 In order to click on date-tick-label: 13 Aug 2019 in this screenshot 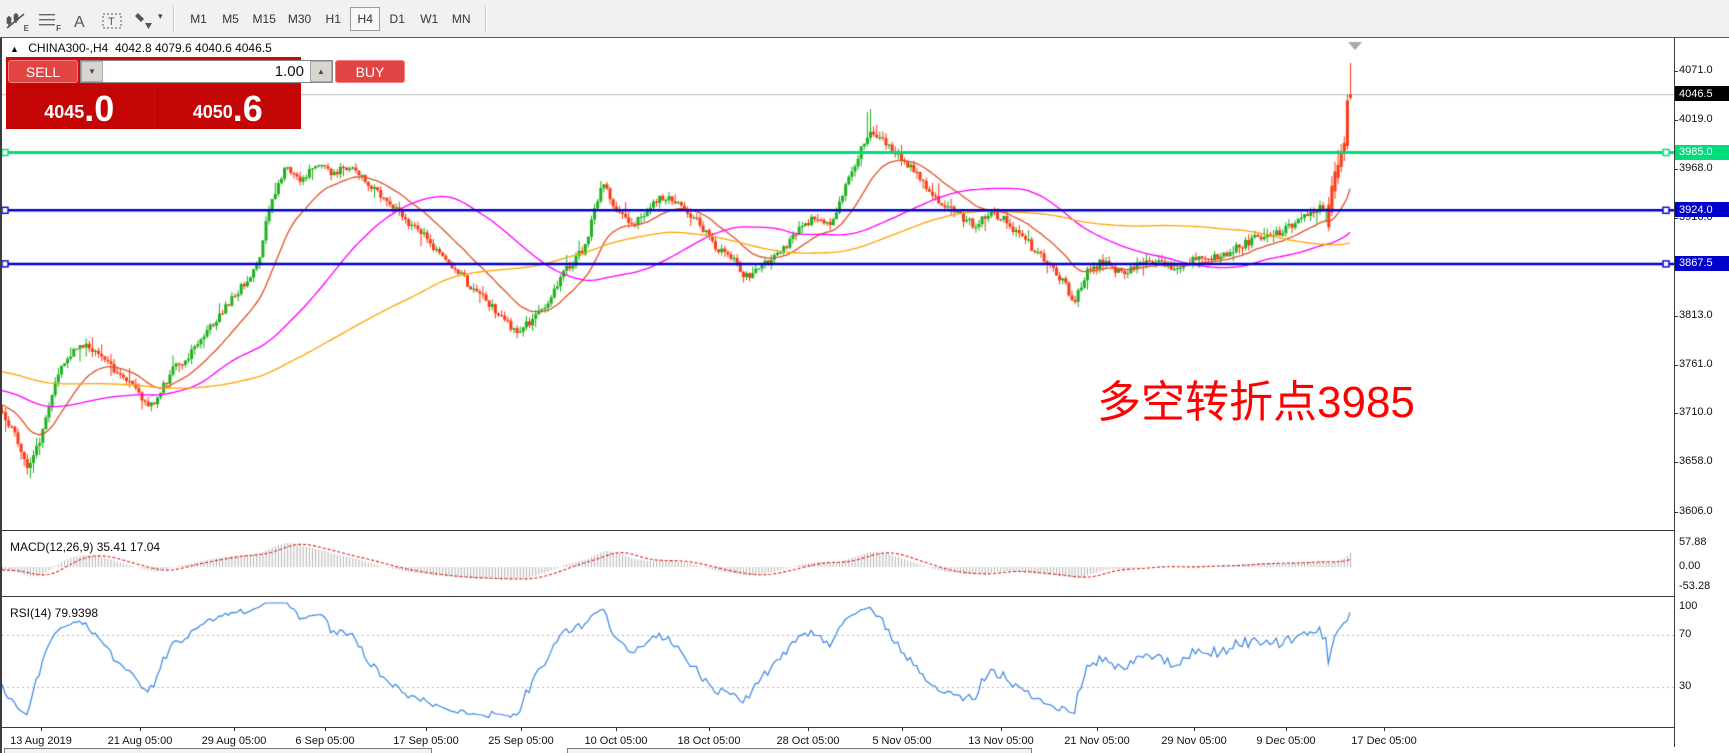, I will do `click(41, 741)`.